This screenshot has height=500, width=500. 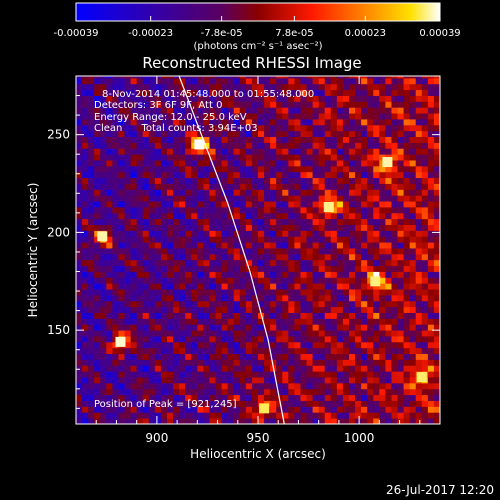 What do you see at coordinates (439, 33) in the screenshot?
I see `colorbar-tick-label: 0.00039` at bounding box center [439, 33].